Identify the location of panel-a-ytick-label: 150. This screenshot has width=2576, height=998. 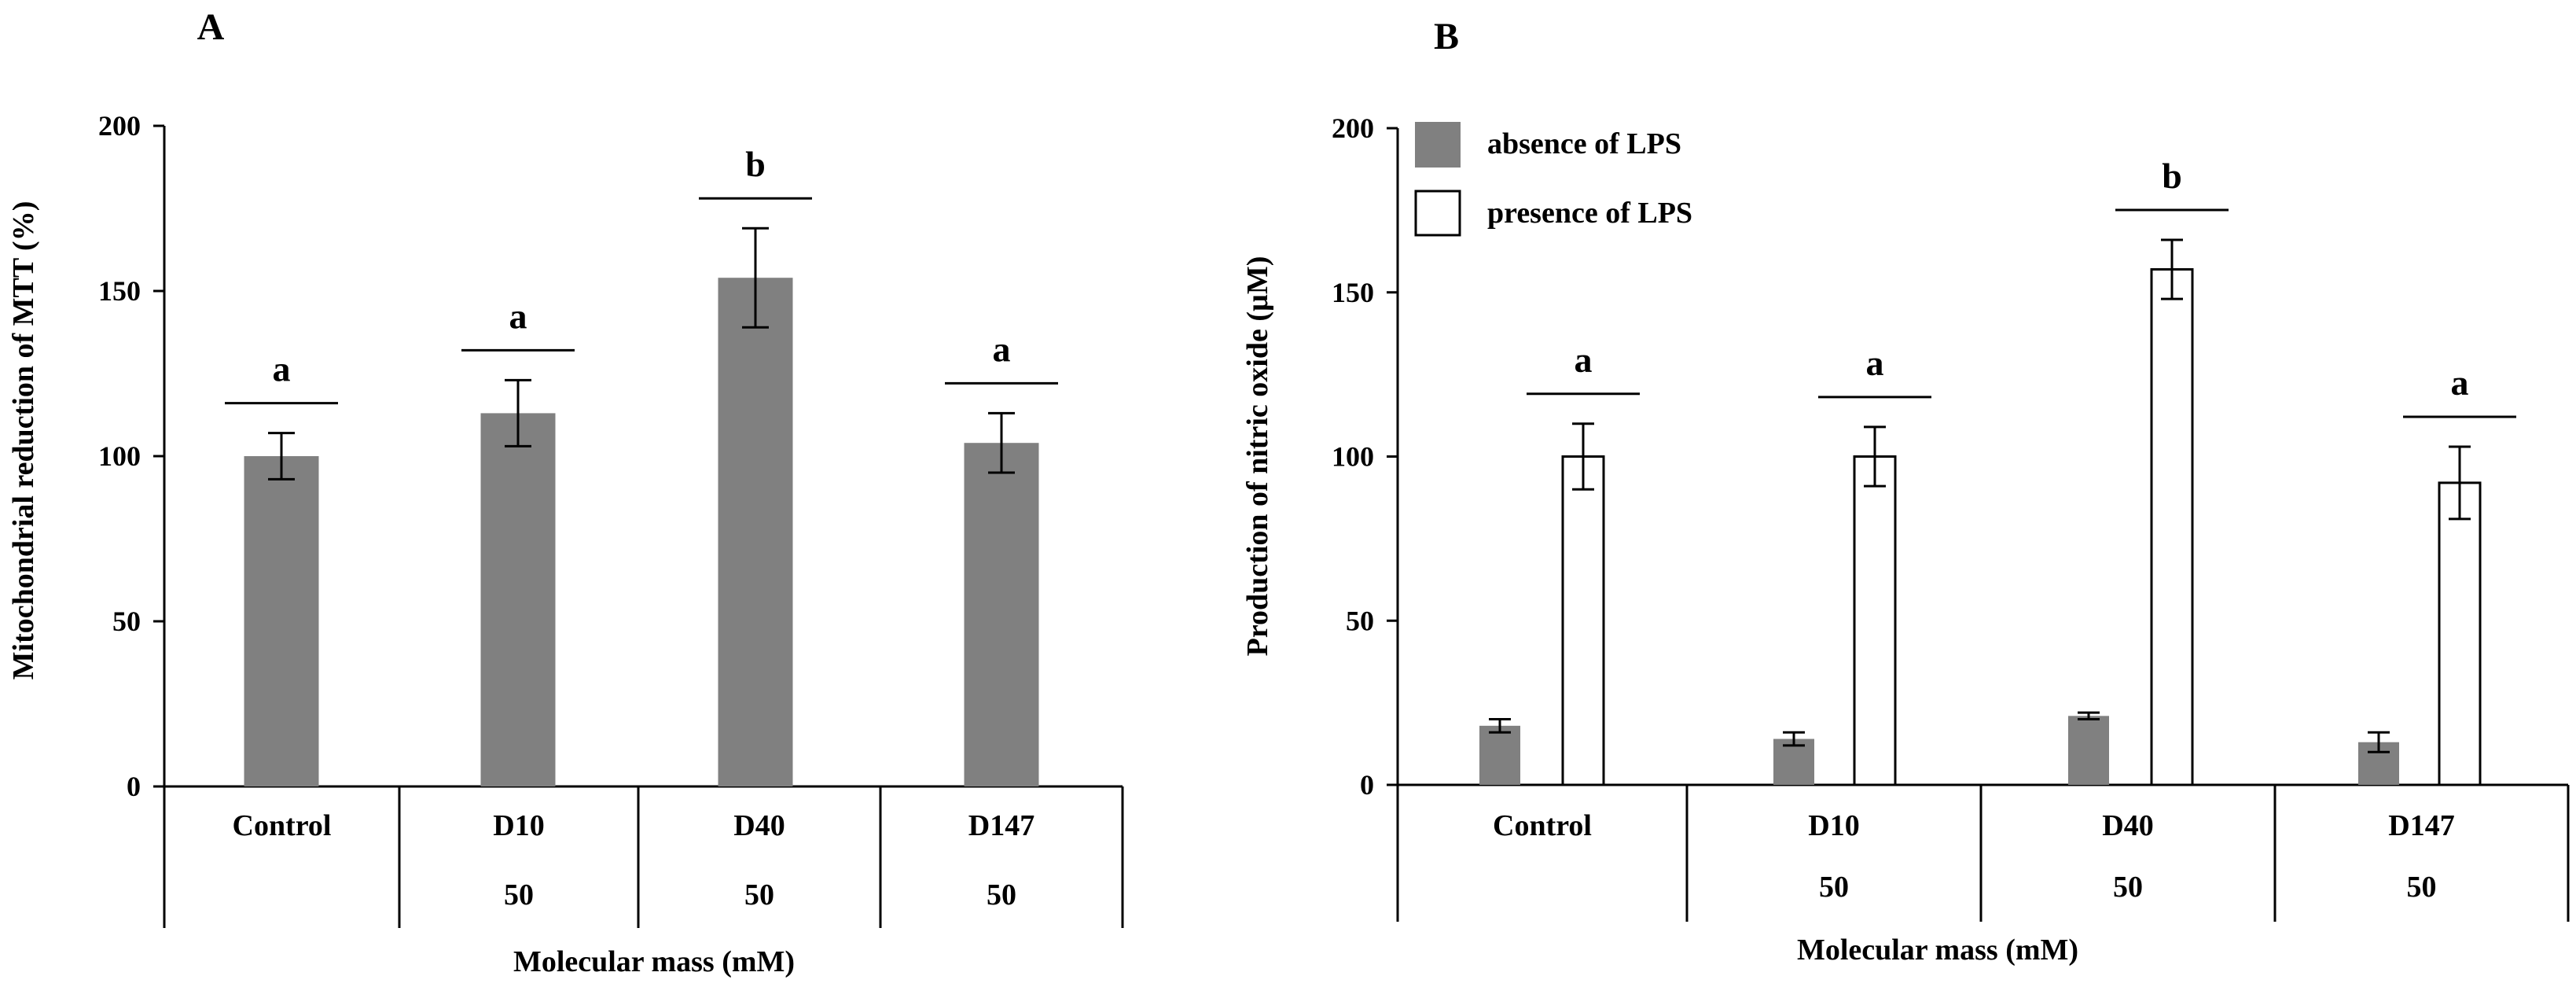
(119, 291).